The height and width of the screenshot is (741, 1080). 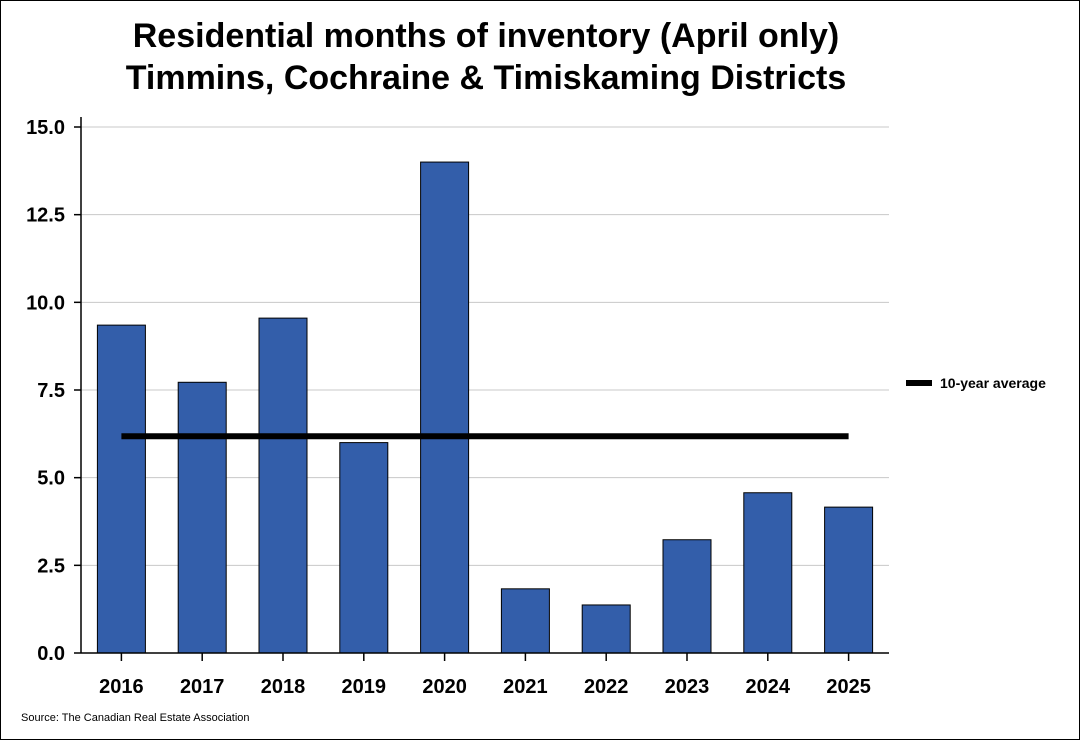 I want to click on y-tick-label: 15.0, so click(x=45, y=128).